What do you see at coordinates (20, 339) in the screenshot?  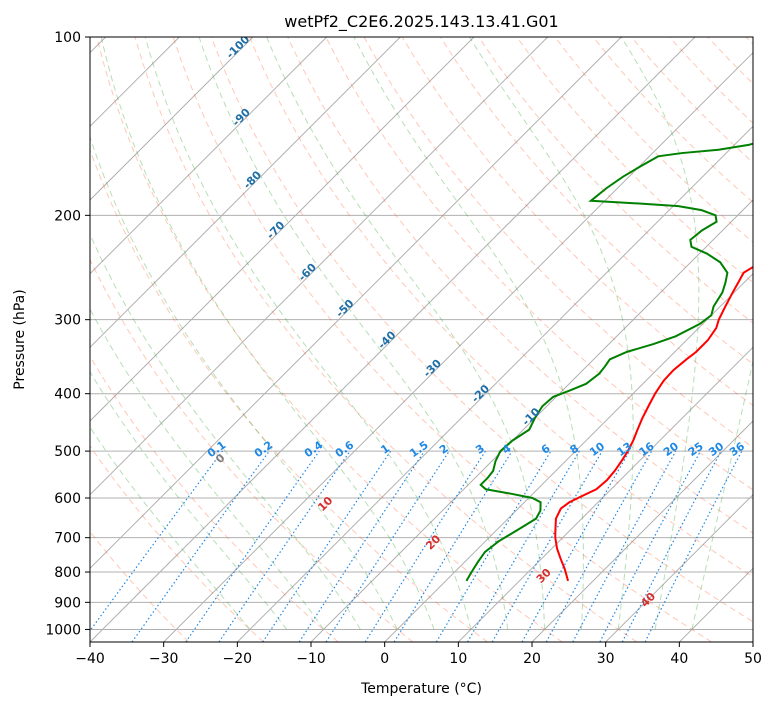 I see `y-axis-label: Pressure (hPa)` at bounding box center [20, 339].